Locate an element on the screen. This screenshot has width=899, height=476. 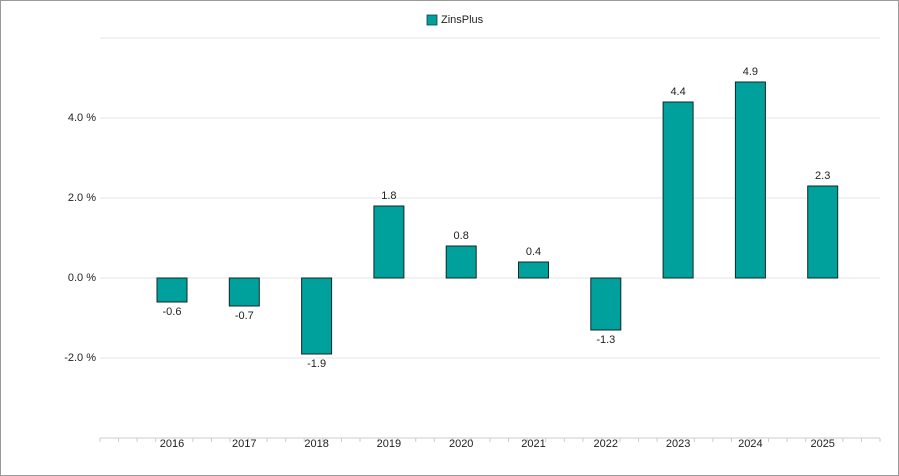
data-label: 4.9 is located at coordinates (750, 72).